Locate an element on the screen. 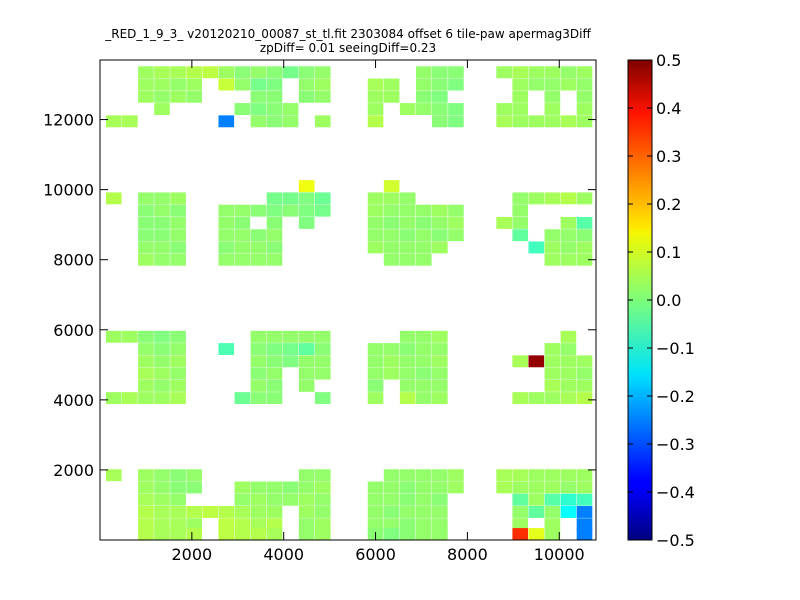 This screenshot has width=800, height=600. colorbar-tick-label: 0.4 is located at coordinates (668, 108).